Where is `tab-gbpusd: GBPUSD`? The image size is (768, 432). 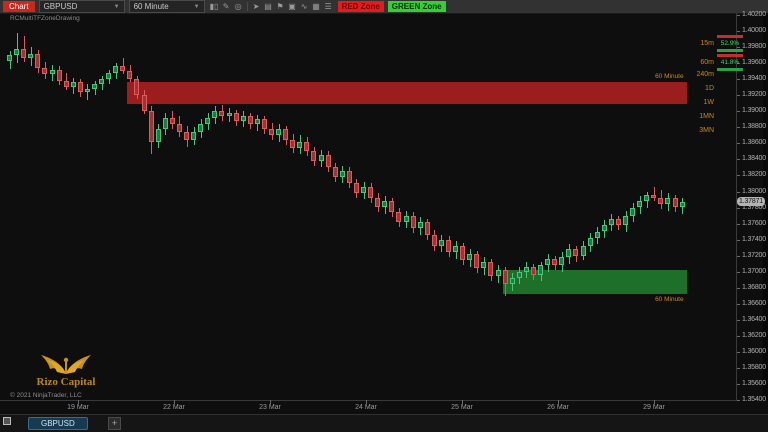
tab-gbpusd: GBPUSD is located at coordinates (58, 423).